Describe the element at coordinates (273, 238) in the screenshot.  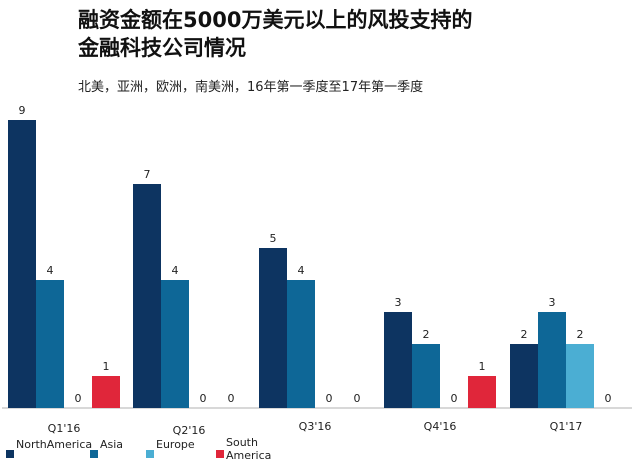
I see `data-label: 5` at that location.